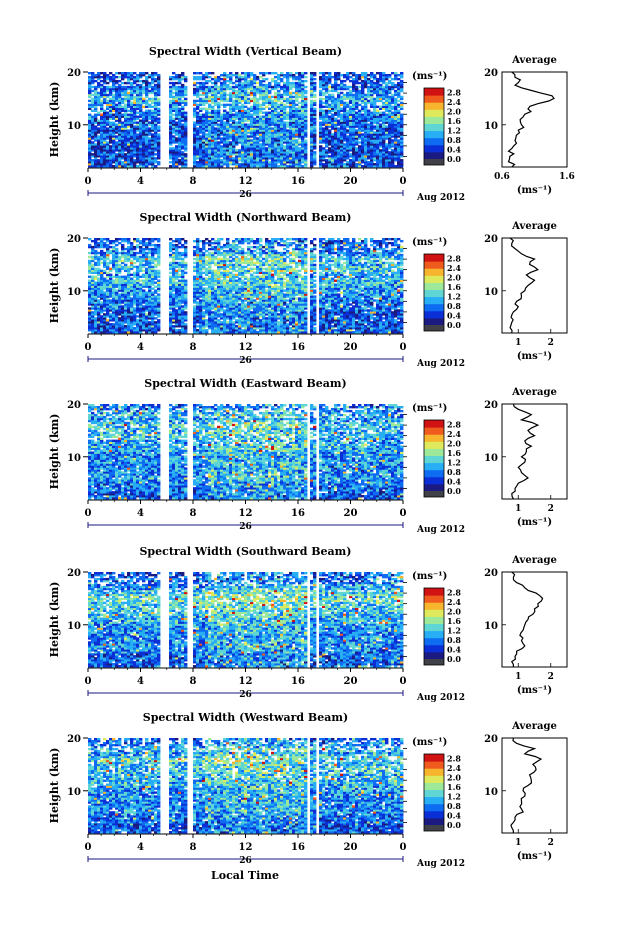  Describe the element at coordinates (246, 347) in the screenshot. I see `x-tick-label: 12` at that location.